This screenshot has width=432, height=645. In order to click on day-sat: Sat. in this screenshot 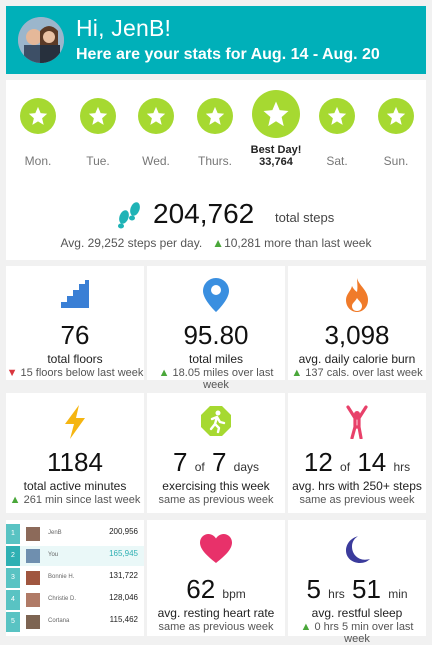, I will do `click(337, 133)`.